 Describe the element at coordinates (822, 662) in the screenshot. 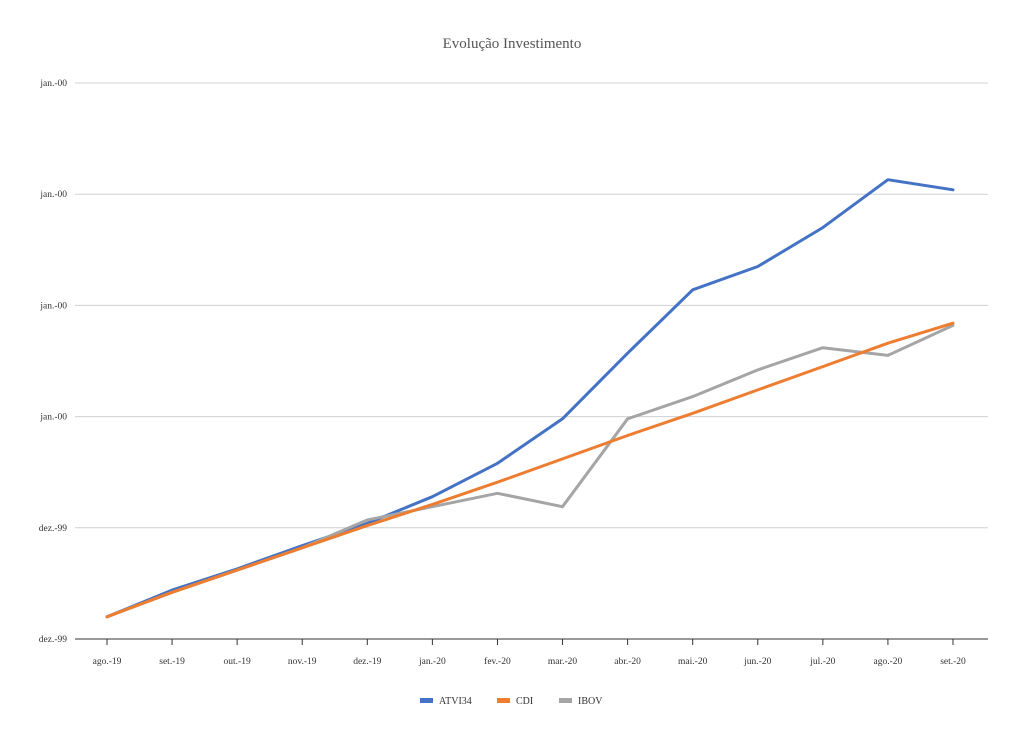

I see `x-tick-label: jul.-20` at that location.